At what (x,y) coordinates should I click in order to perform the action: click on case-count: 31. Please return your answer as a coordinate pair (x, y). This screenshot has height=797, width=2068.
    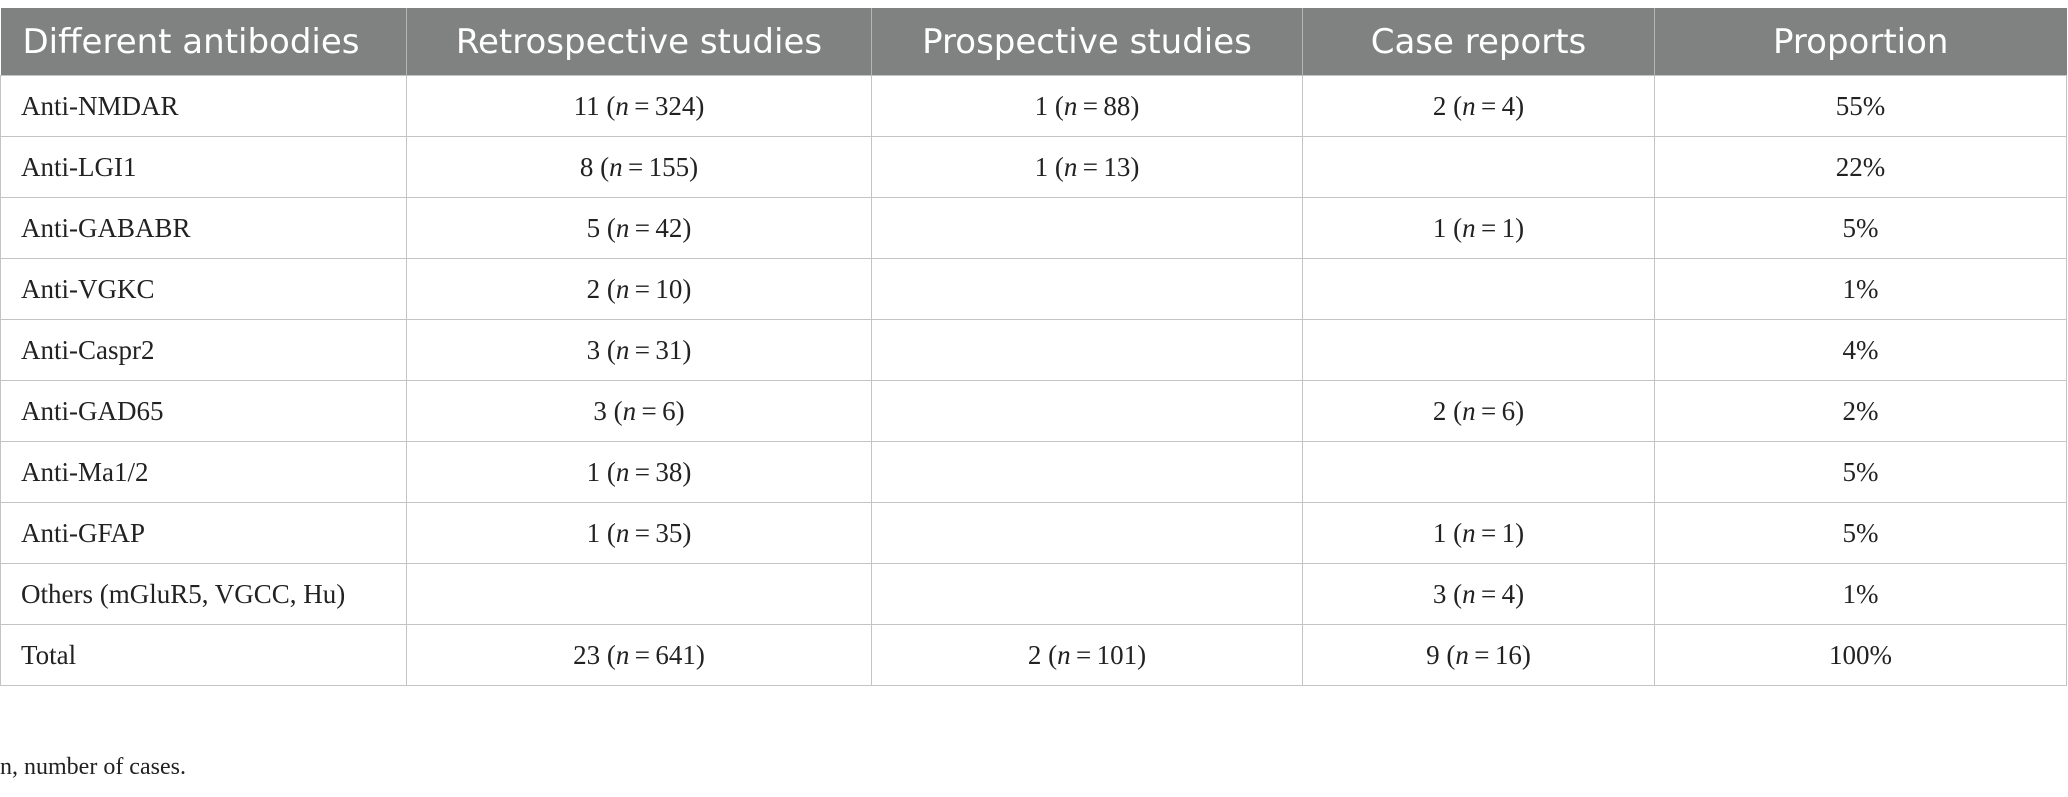
    Looking at the image, I should click on (669, 349).